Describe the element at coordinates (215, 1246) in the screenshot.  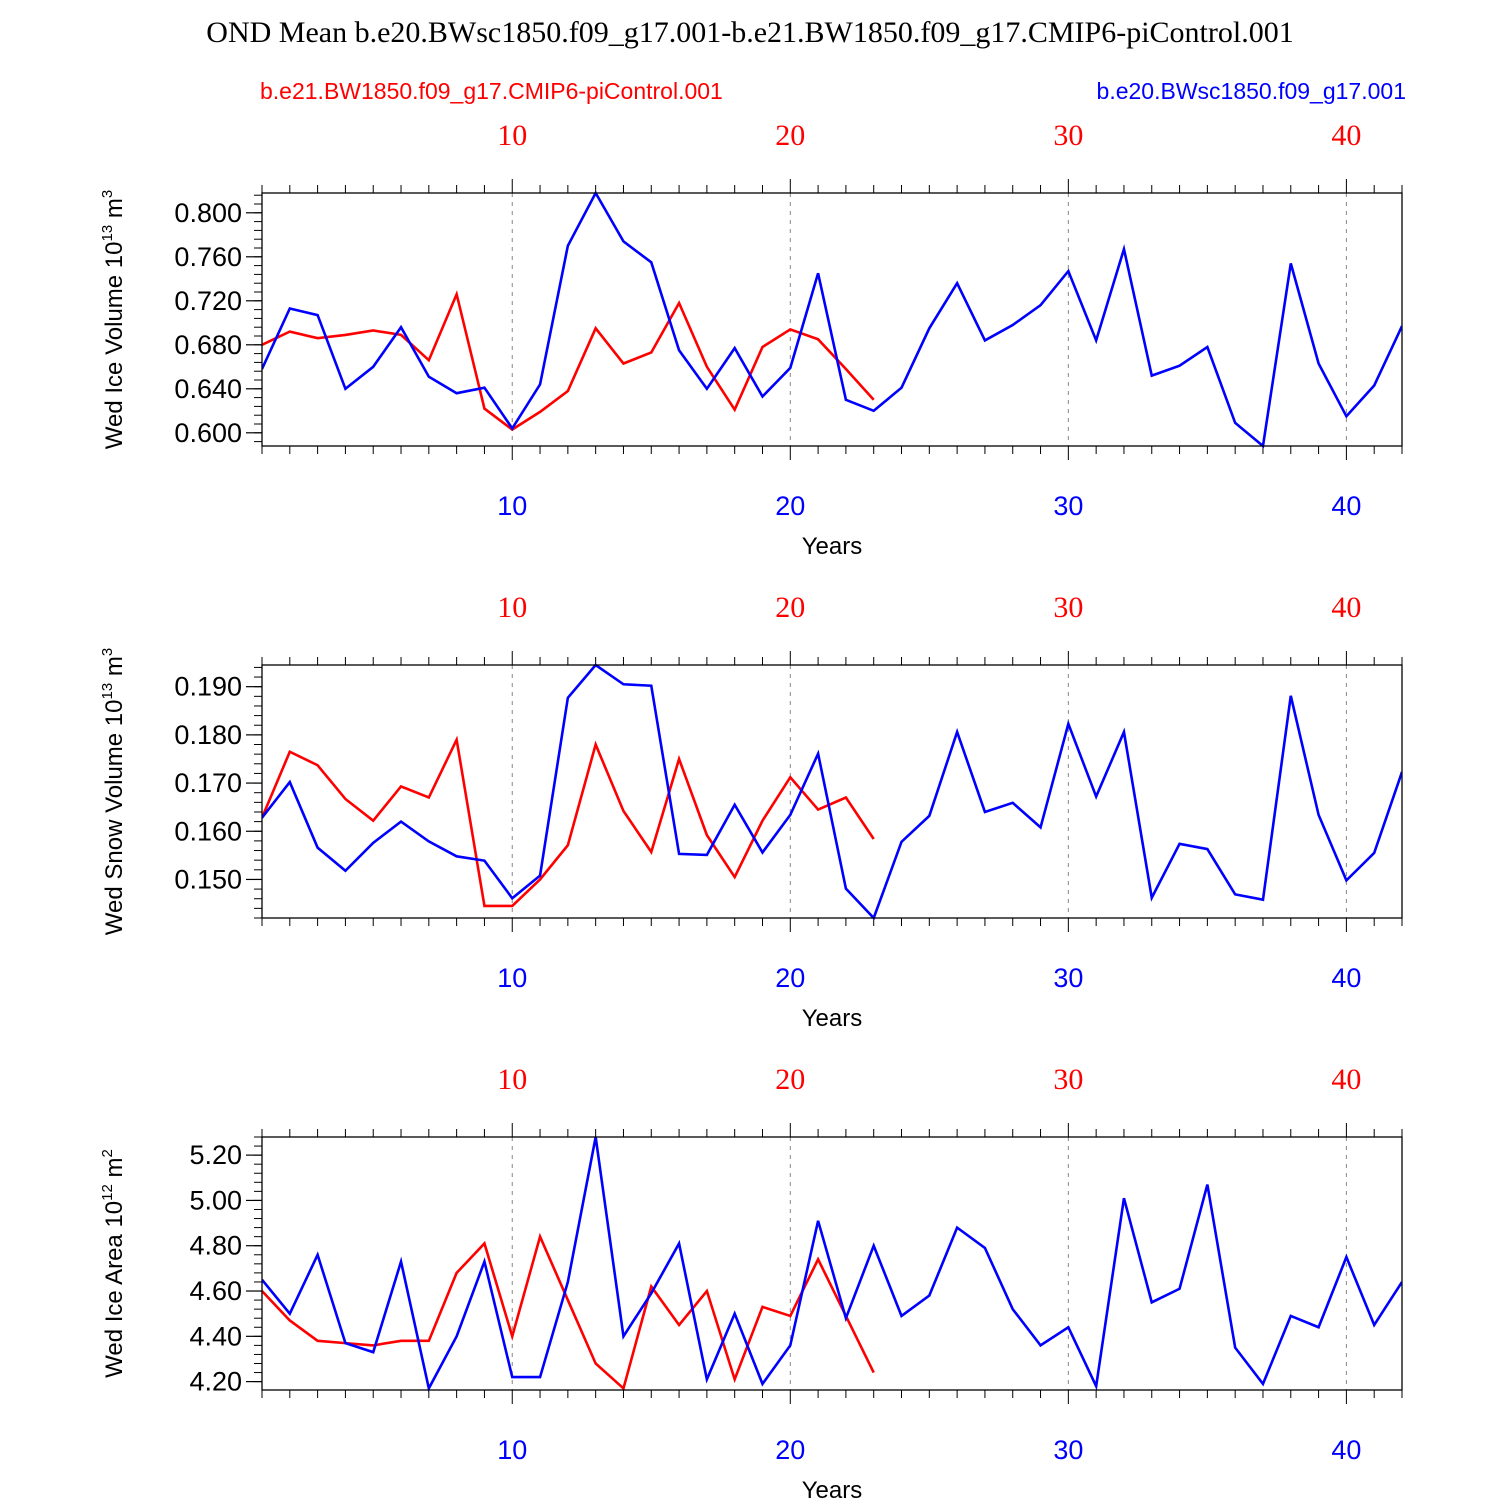
I see `y-tick-label: 4.80` at that location.